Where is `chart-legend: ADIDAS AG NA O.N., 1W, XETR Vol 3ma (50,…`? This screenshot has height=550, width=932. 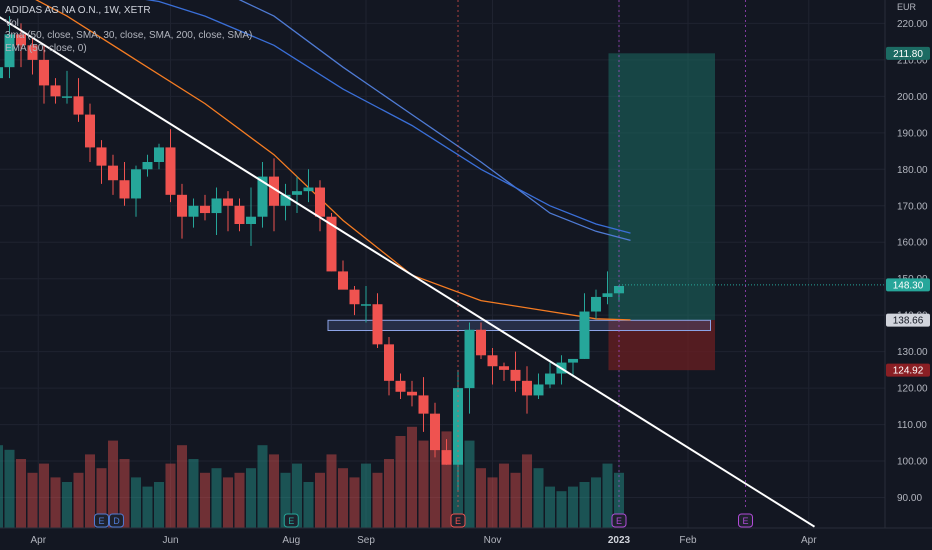
chart-legend: ADIDAS AG NA O.N., 1W, XETR Vol 3ma (50,… is located at coordinates (128, 30).